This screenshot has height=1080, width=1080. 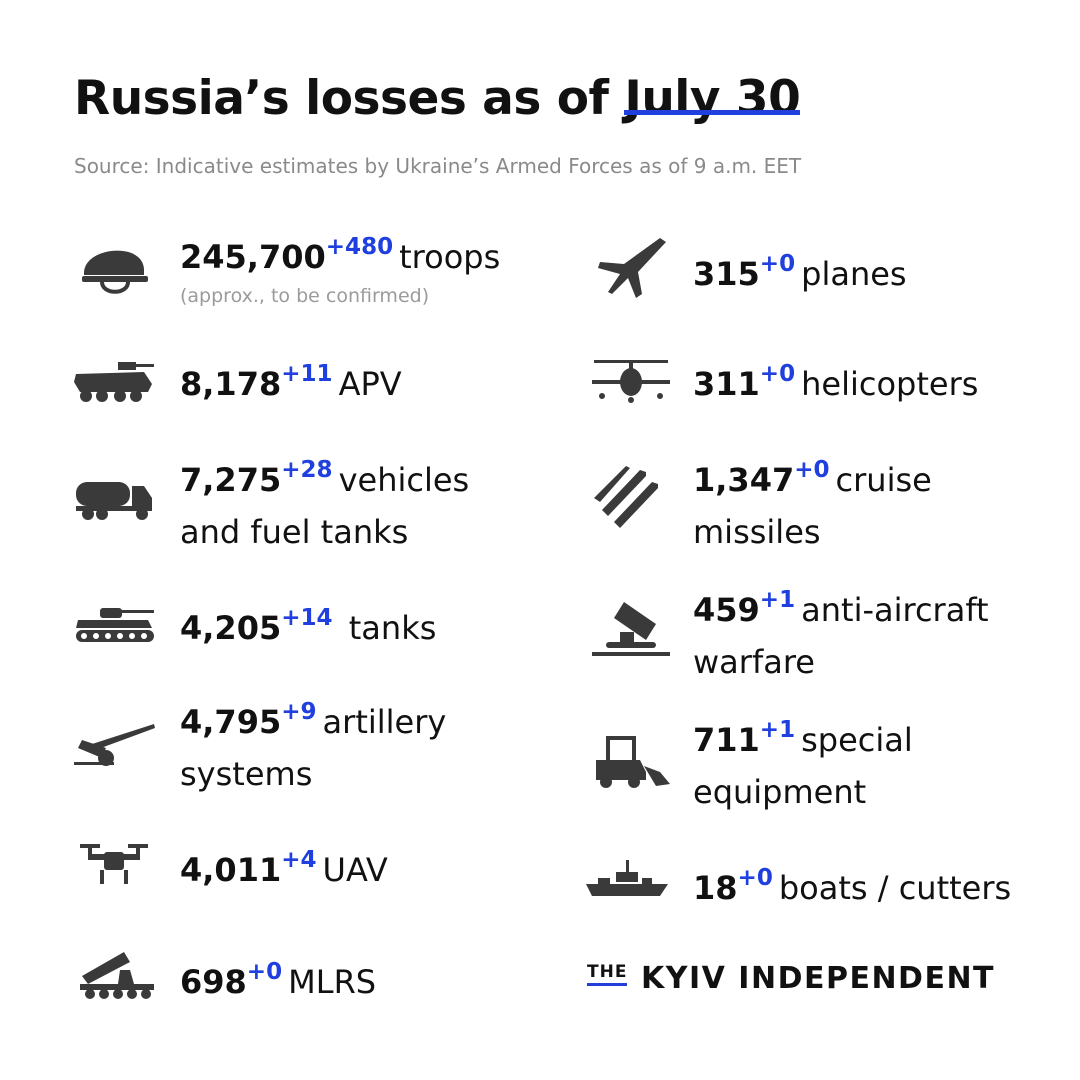 What do you see at coordinates (726, 384) in the screenshot?
I see `helicopters-value: 311` at bounding box center [726, 384].